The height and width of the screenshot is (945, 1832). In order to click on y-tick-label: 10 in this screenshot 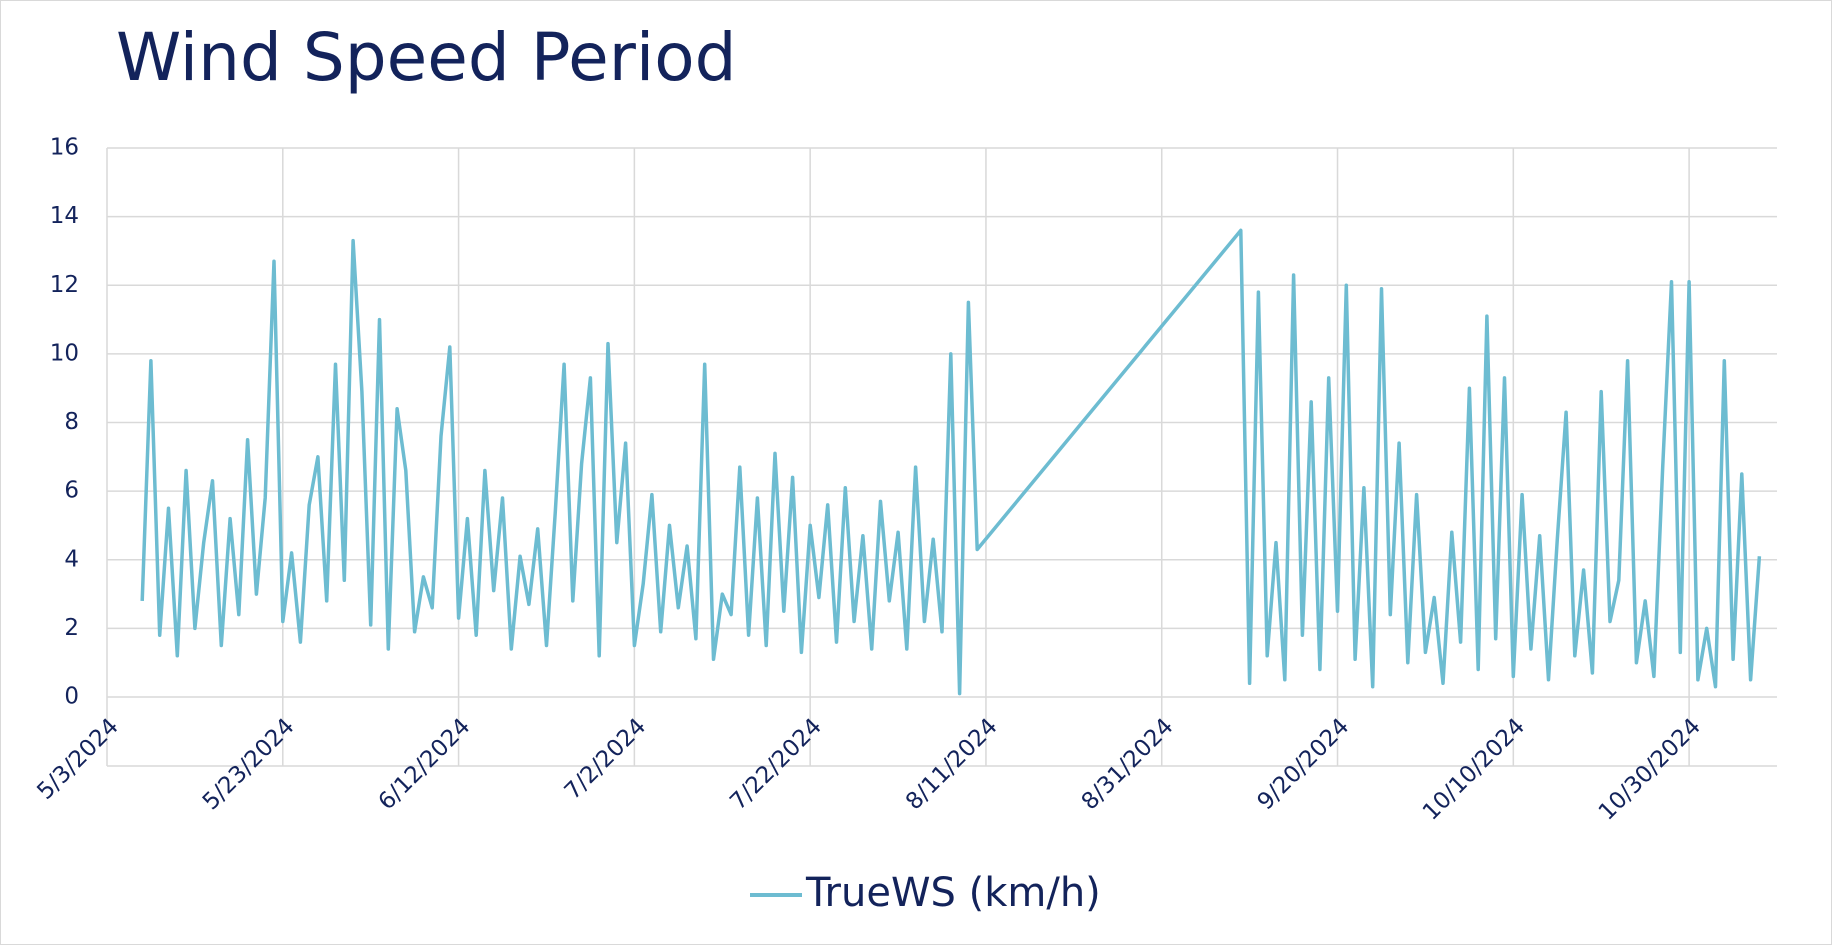, I will do `click(64, 353)`.